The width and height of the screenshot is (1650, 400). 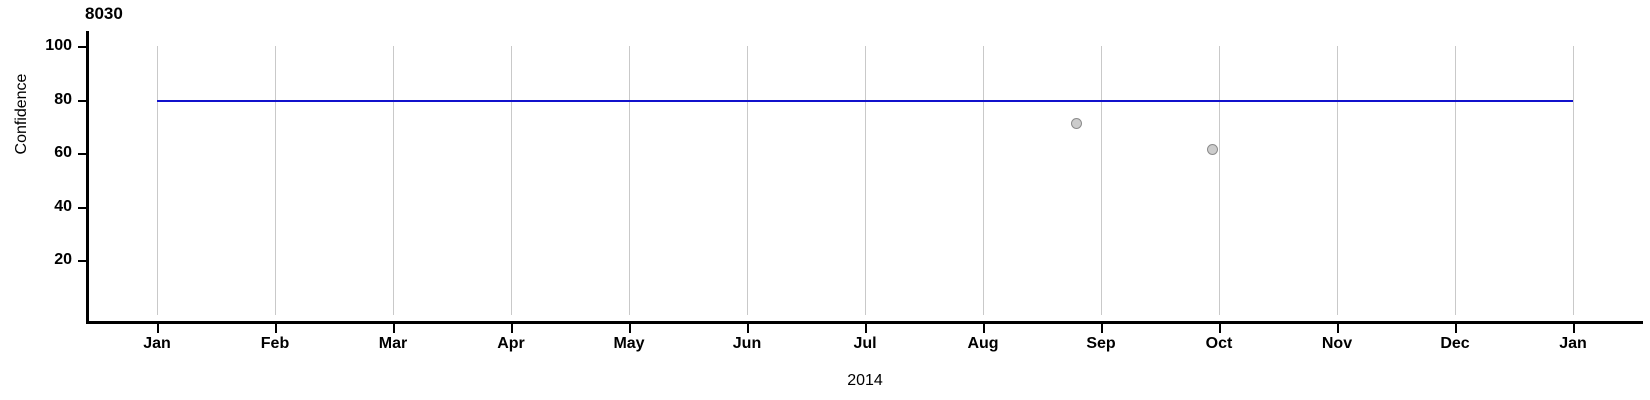 What do you see at coordinates (1337, 343) in the screenshot?
I see `x-axis-tick-label-10: Nov` at bounding box center [1337, 343].